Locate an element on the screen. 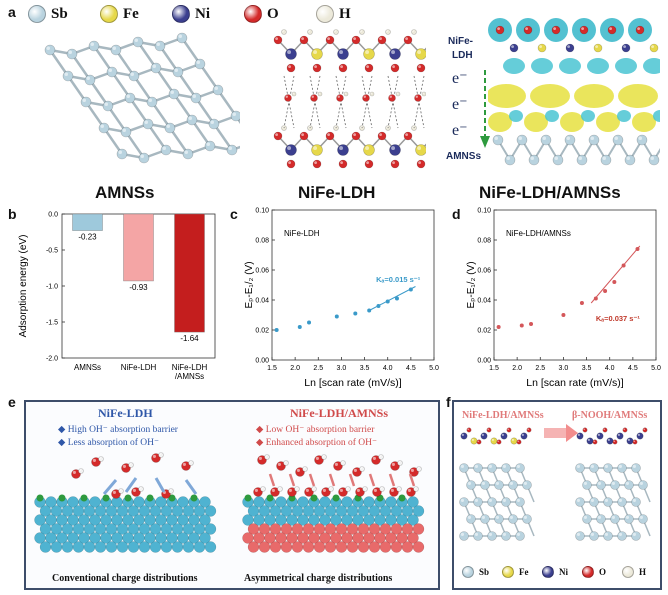 The image size is (668, 595). y-tick-label: -1.5 is located at coordinates (52, 323).